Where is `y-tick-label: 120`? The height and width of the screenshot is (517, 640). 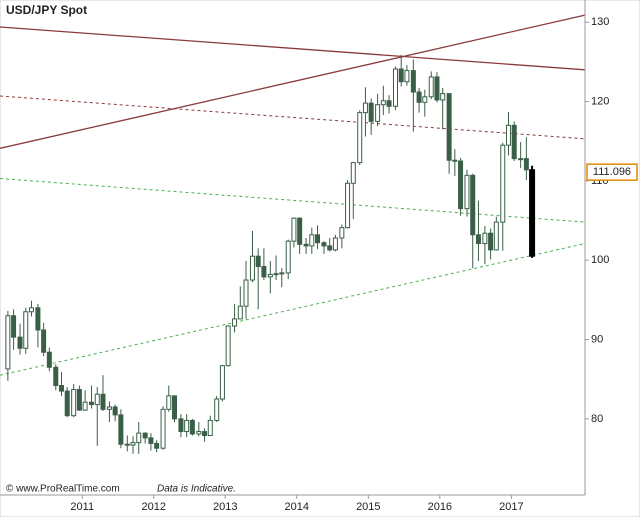 y-tick-label: 120 is located at coordinates (600, 101).